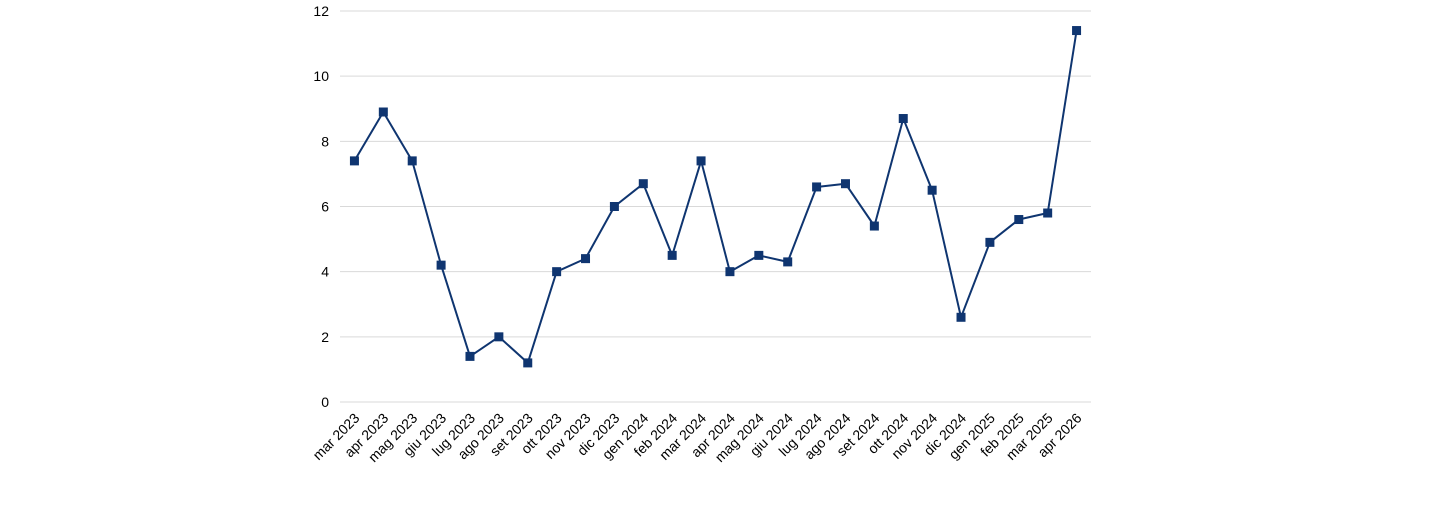 The height and width of the screenshot is (513, 1432). Describe the element at coordinates (325, 141) in the screenshot. I see `y-tick-label: 8` at that location.